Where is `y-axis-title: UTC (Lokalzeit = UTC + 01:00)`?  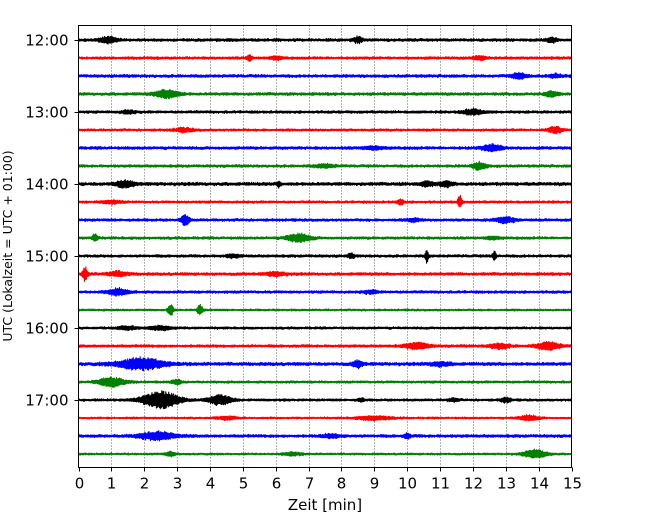
y-axis-title: UTC (Lokalzeit = UTC + 01:00) is located at coordinates (7, 245).